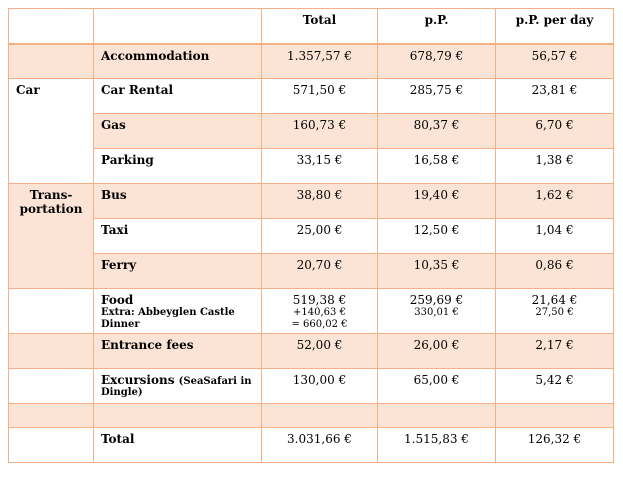 This screenshot has height=477, width=623. I want to click on excursions-note-2: Dingle), so click(122, 392).